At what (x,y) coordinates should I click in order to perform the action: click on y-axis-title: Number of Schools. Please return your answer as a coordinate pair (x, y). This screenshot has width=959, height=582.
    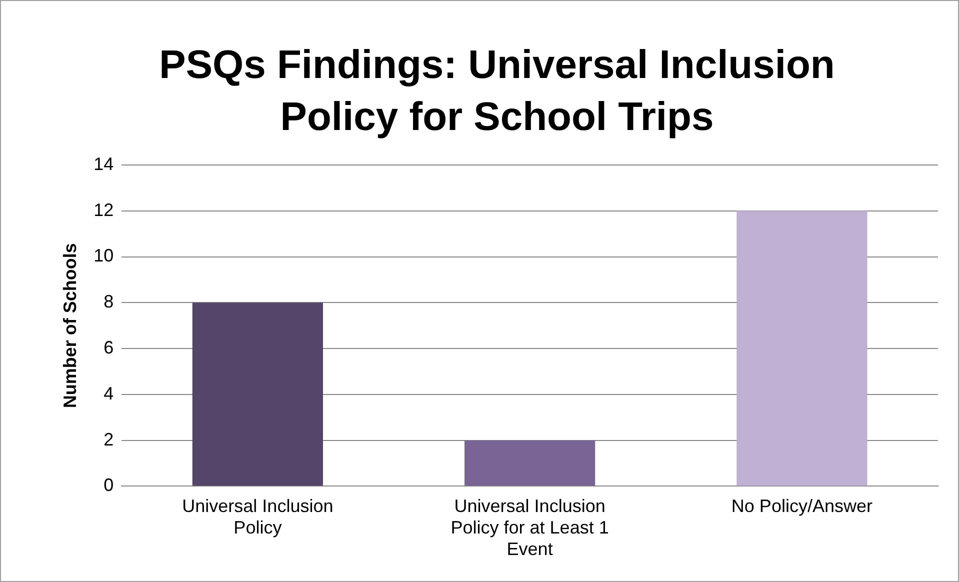
    Looking at the image, I should click on (70, 325).